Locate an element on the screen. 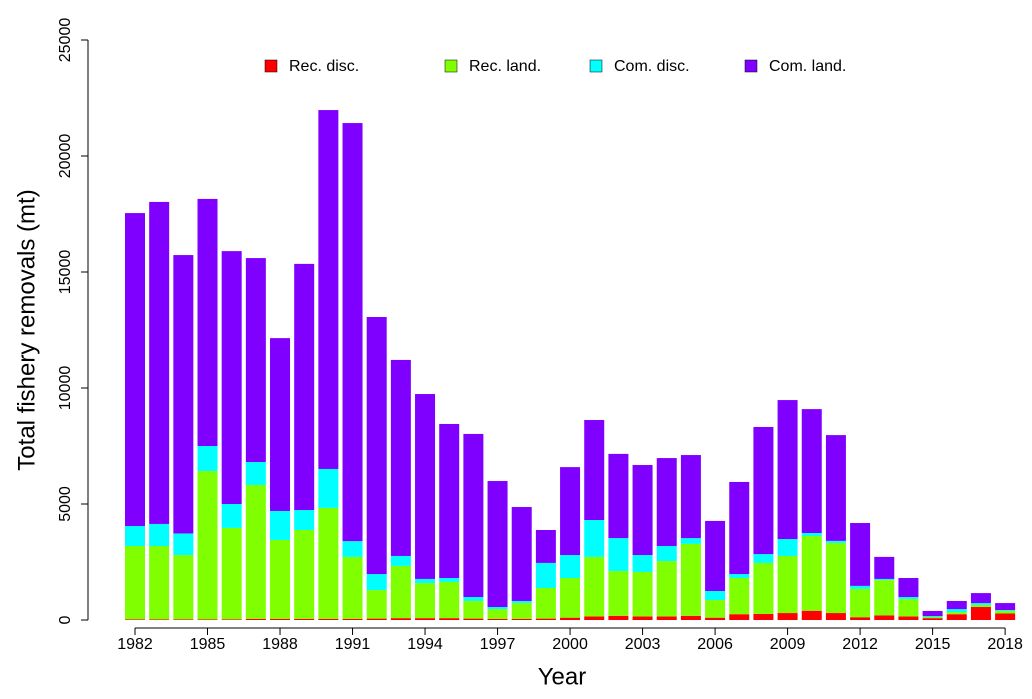 The height and width of the screenshot is (699, 1032). x-tick-label: 2003 is located at coordinates (643, 644).